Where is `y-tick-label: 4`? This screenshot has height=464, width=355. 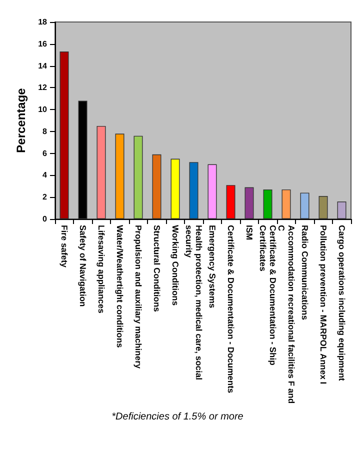 y-tick-label: 4 is located at coordinates (45, 175).